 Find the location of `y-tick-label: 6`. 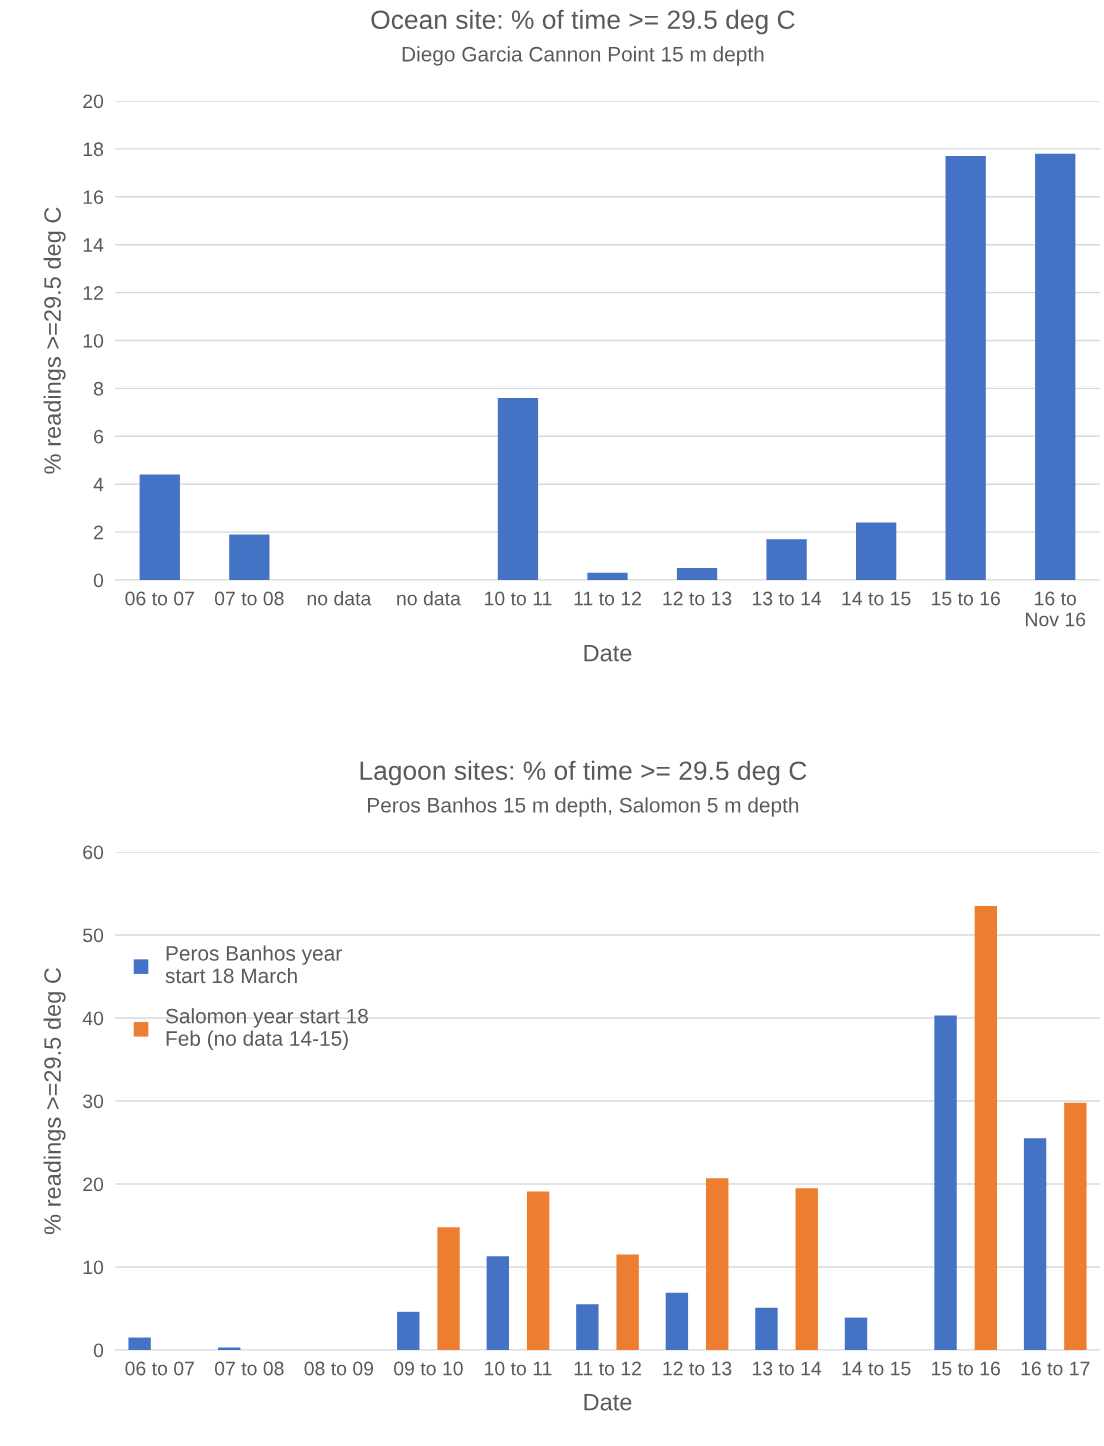

y-tick-label: 6 is located at coordinates (99, 436).